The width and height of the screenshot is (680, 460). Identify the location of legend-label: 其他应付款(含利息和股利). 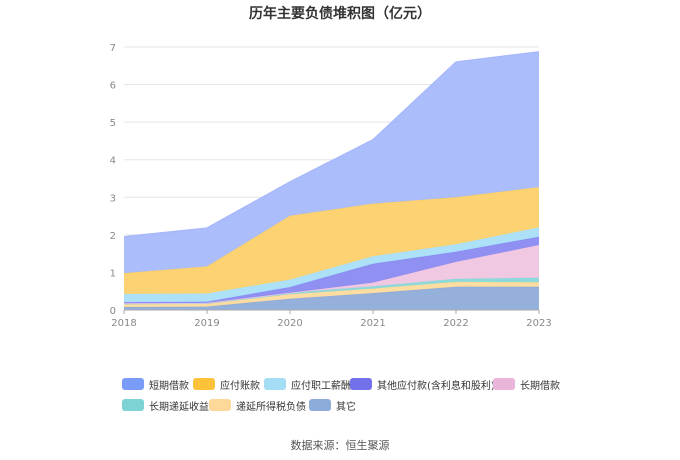
(436, 386).